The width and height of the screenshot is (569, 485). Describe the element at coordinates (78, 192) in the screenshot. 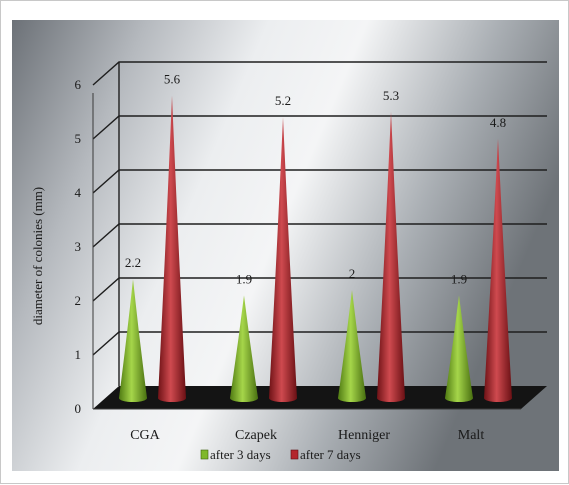

I see `y-tick-label: 4` at that location.